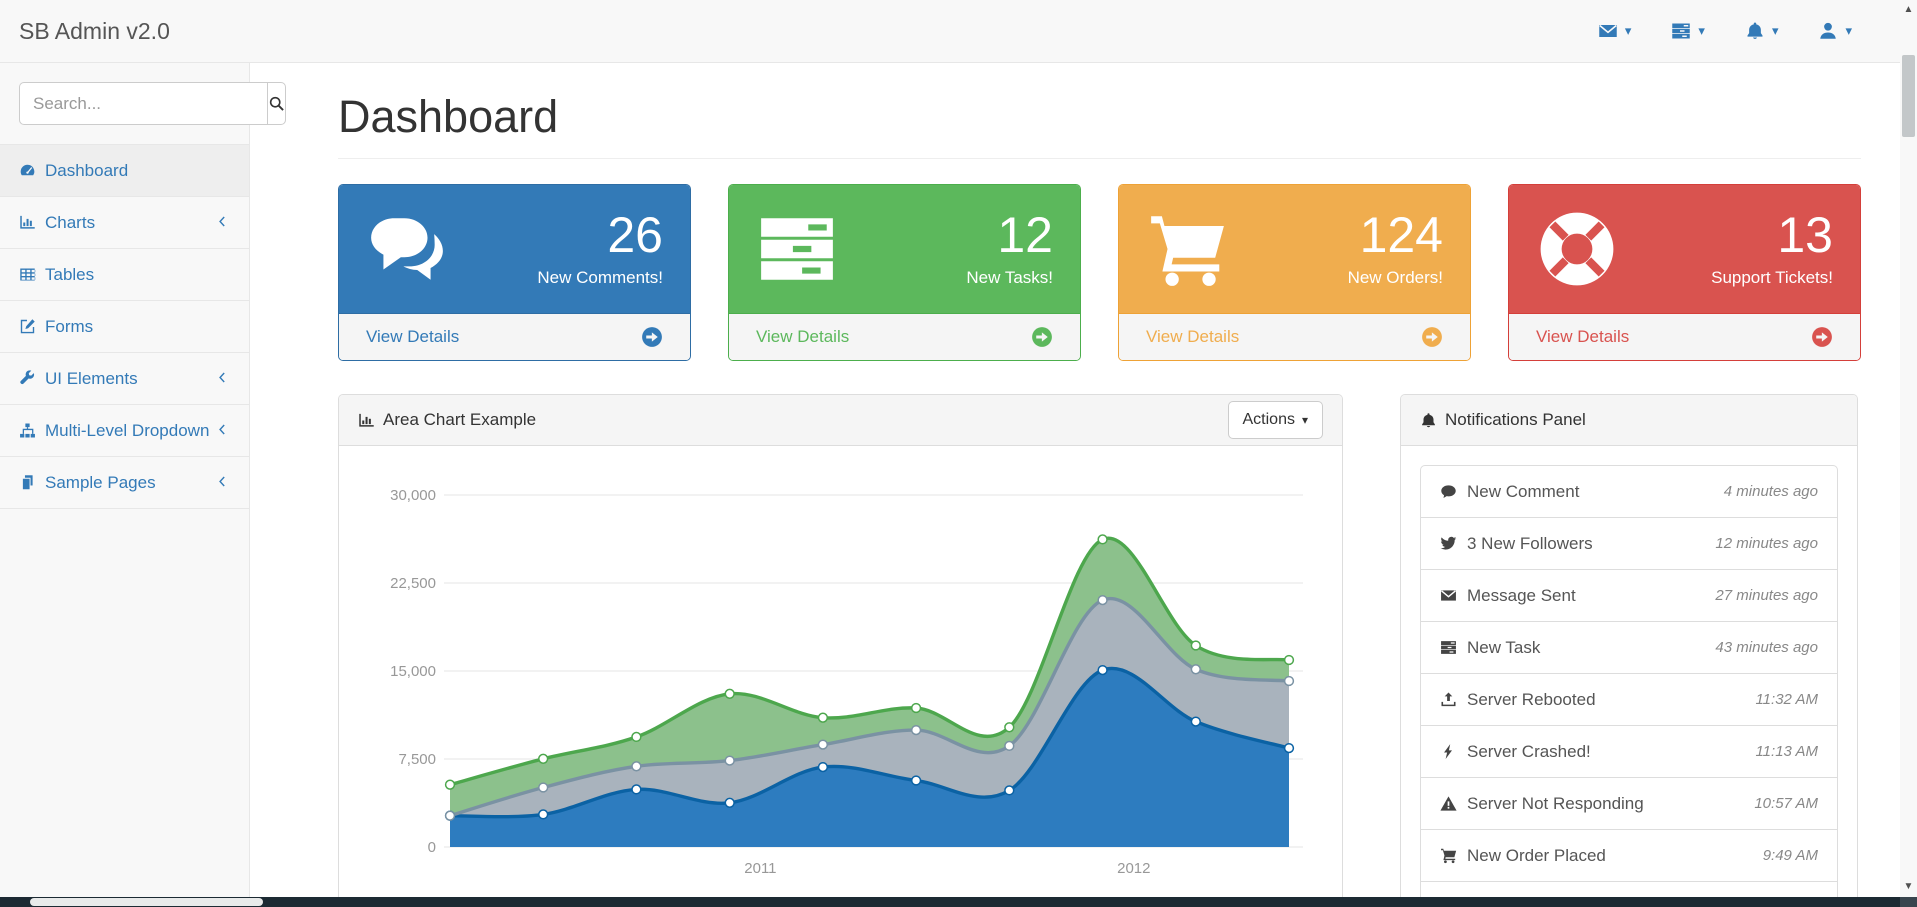  I want to click on stat-card-body: 26 New Comments!, so click(514, 249).